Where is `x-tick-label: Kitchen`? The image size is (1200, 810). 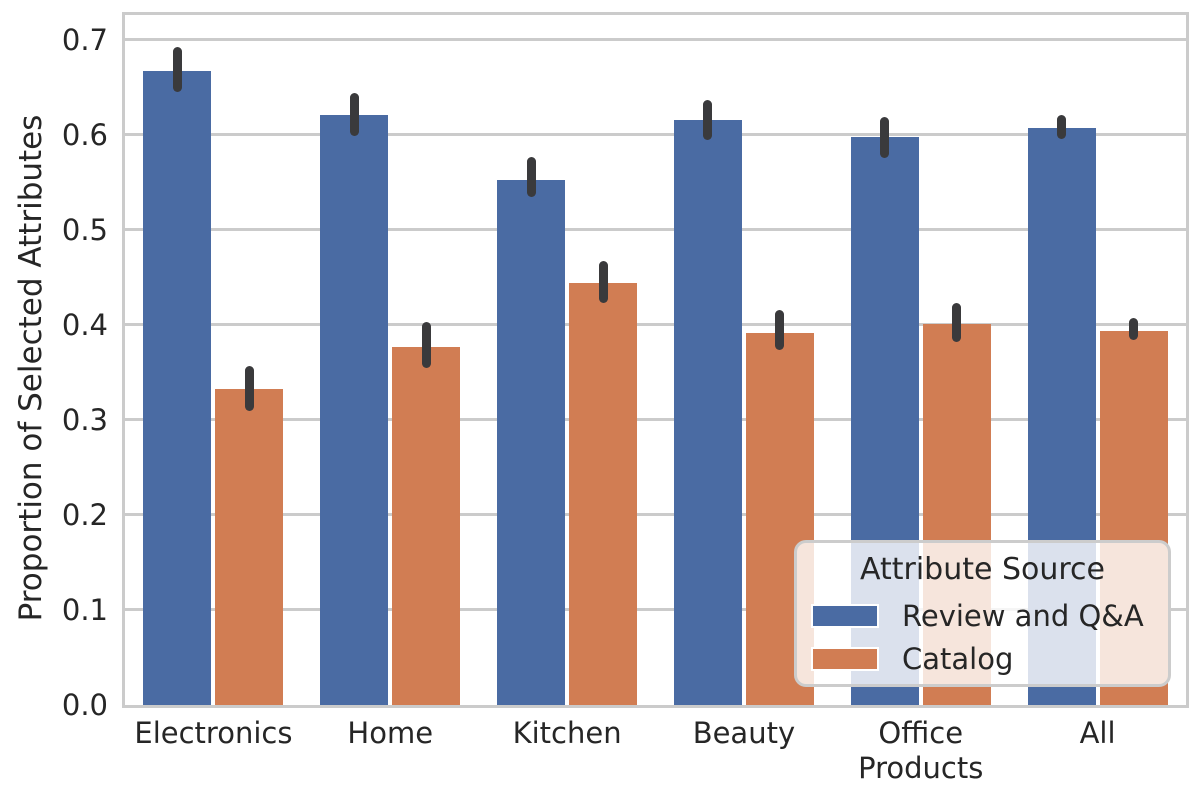
x-tick-label: Kitchen is located at coordinates (567, 733).